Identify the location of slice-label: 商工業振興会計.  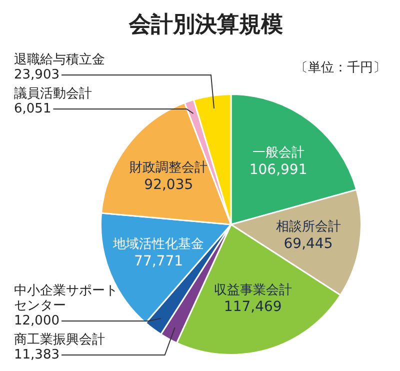
(59, 340).